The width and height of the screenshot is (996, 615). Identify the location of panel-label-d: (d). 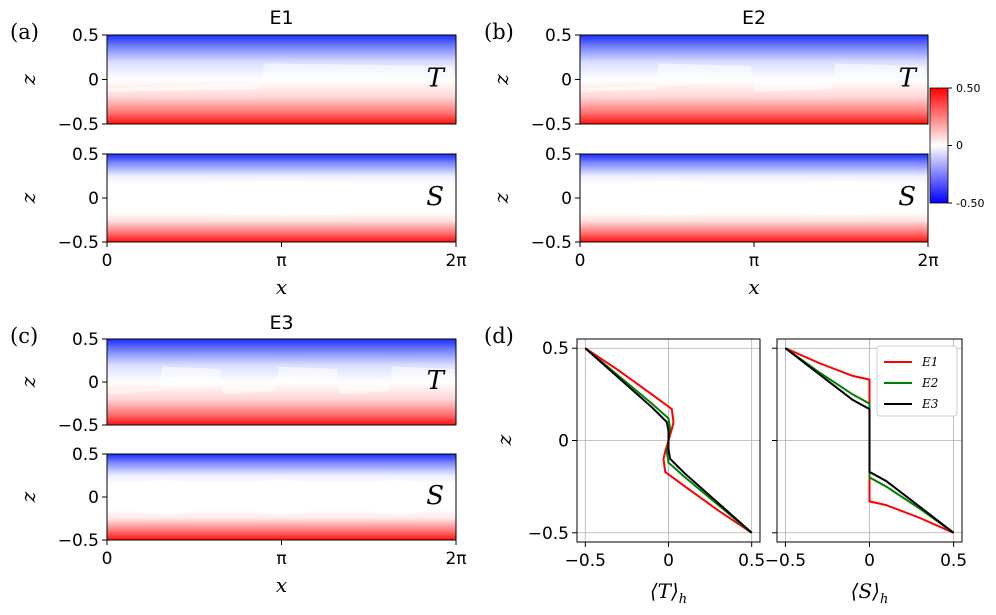
(499, 336).